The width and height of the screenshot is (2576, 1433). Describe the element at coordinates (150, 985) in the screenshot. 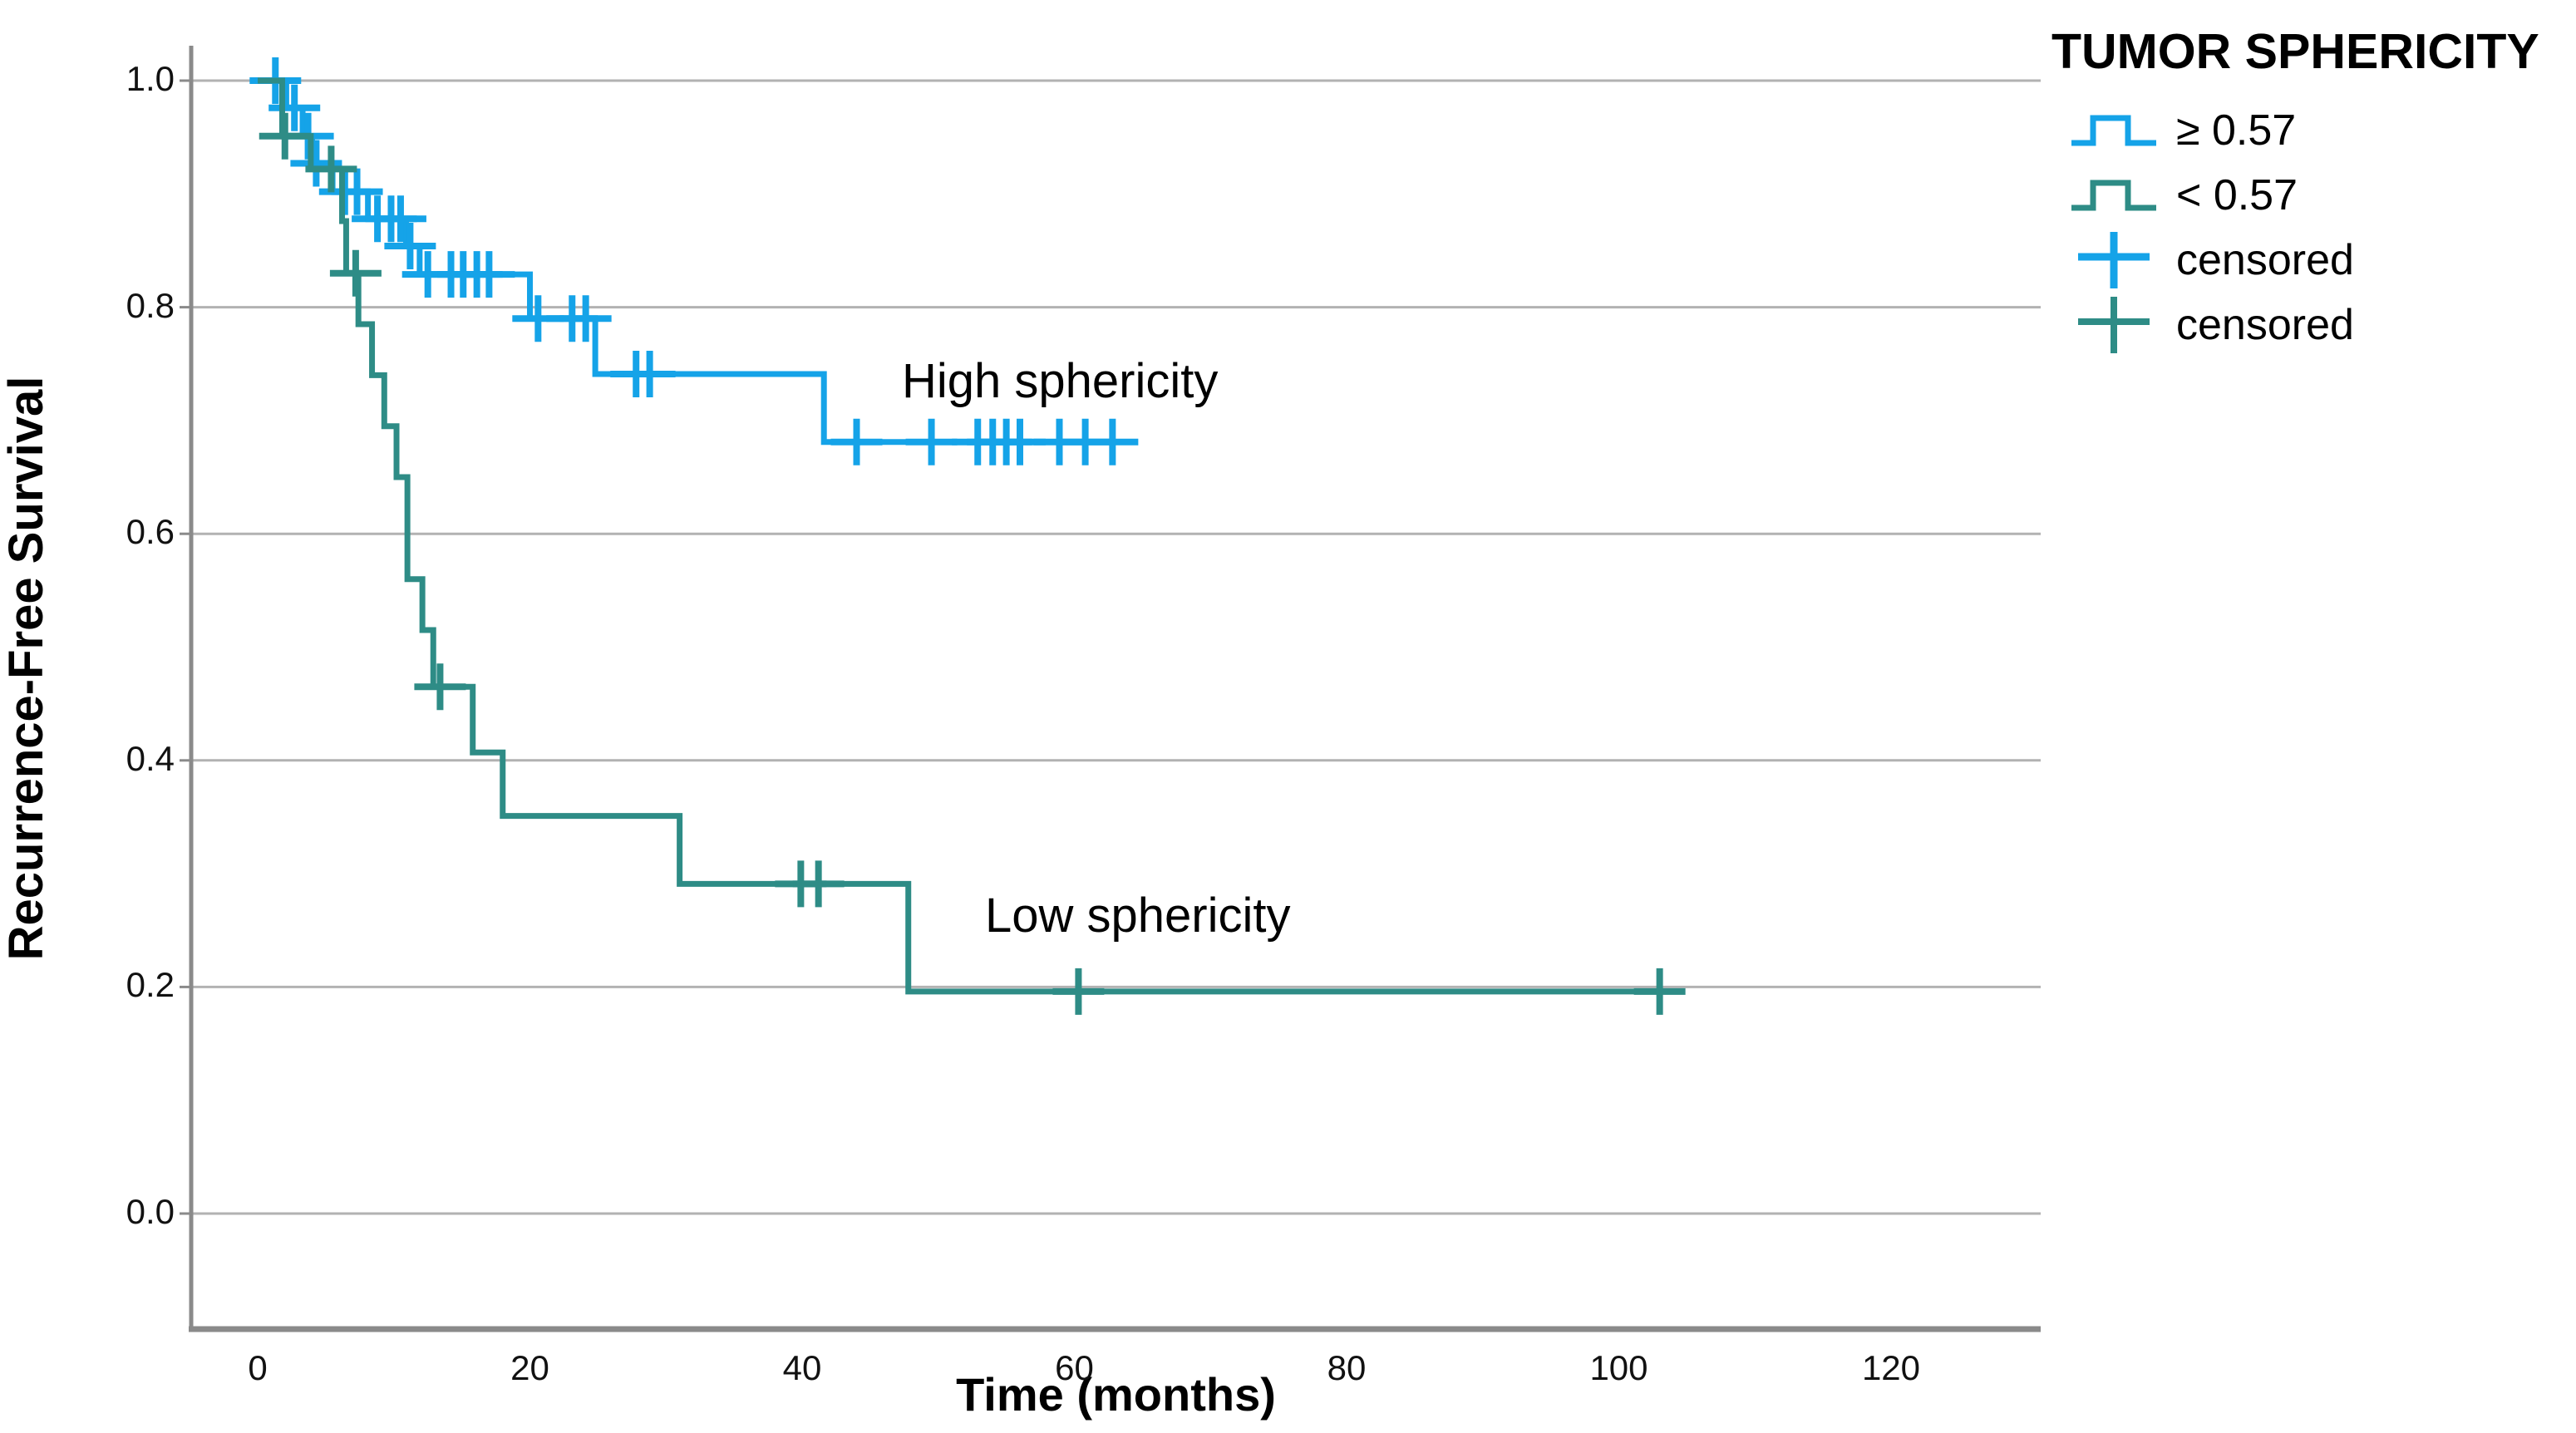

I see `y-tick-label: 0.2` at that location.